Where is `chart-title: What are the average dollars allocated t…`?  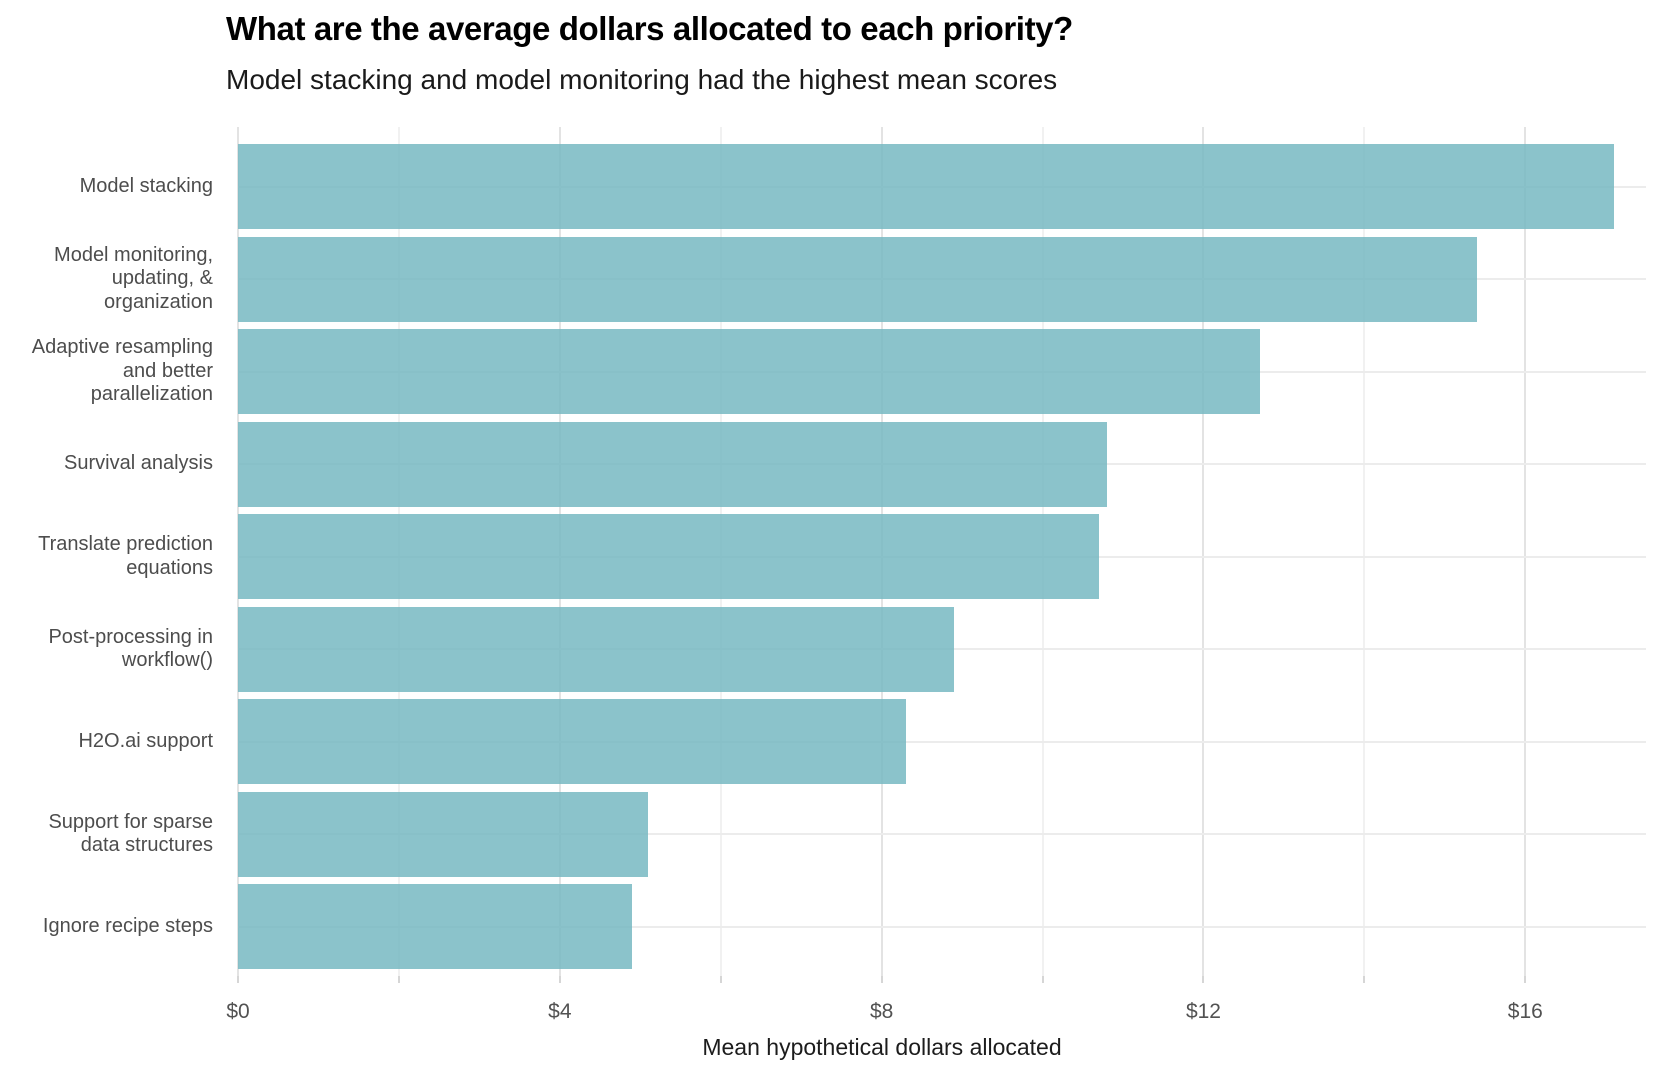 chart-title: What are the average dollars allocated t… is located at coordinates (649, 28).